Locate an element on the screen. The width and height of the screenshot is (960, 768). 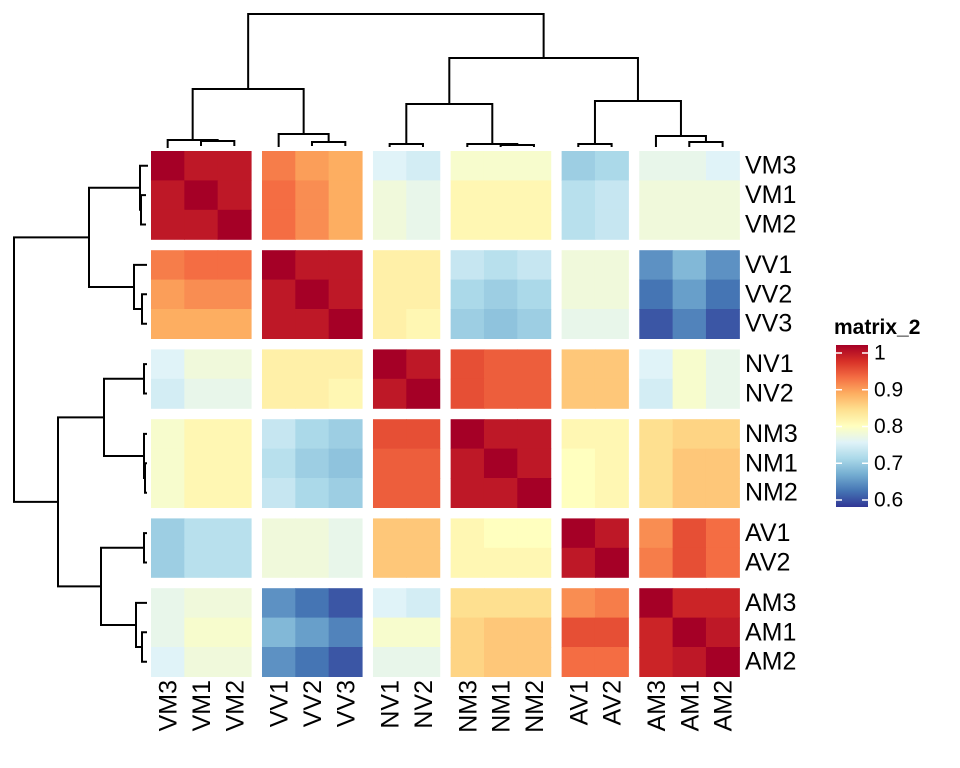
row-label: AV1 is located at coordinates (767, 533).